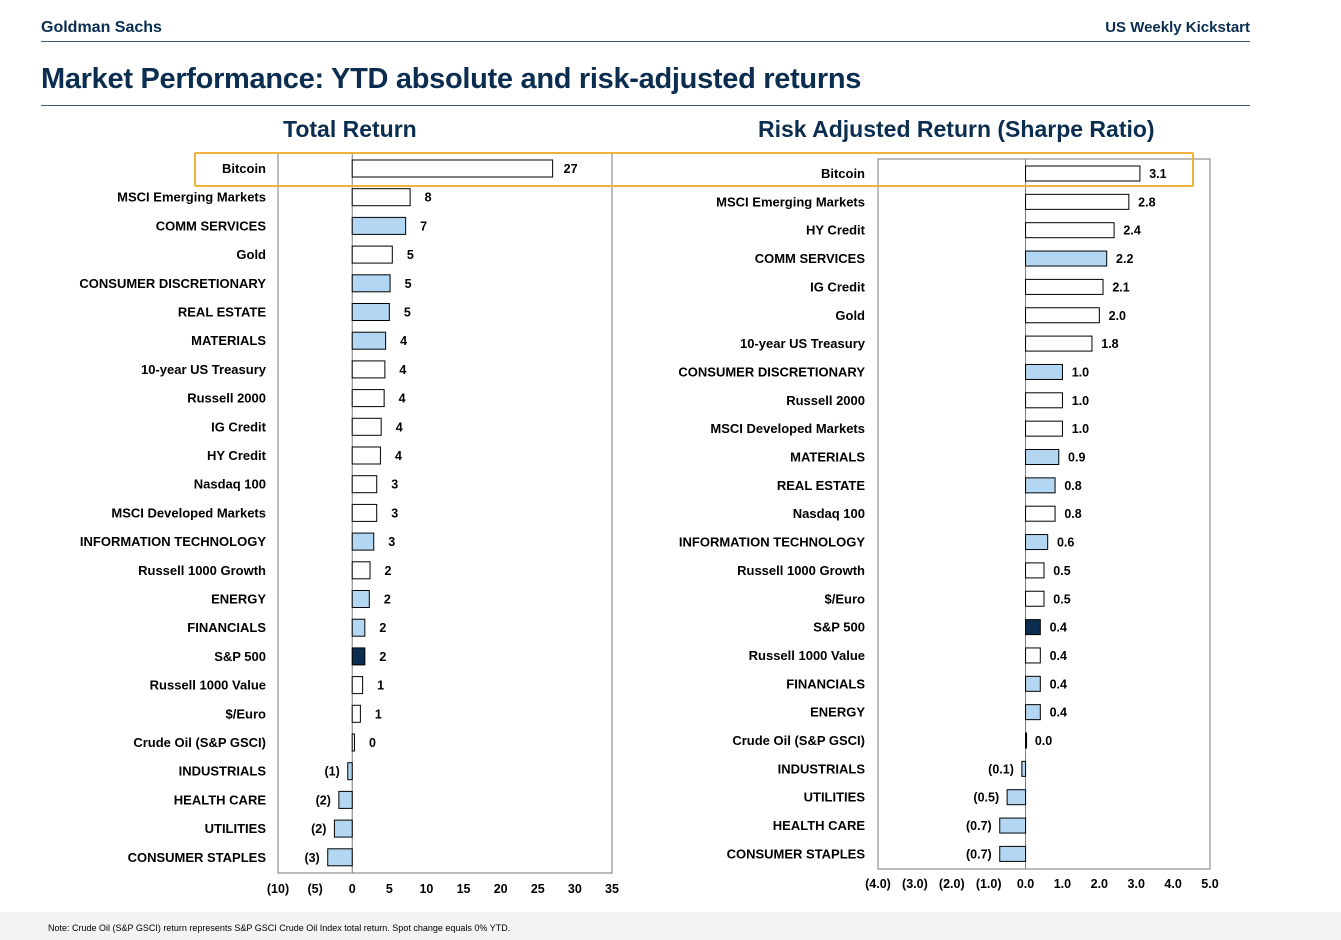  Describe the element at coordinates (989, 884) in the screenshot. I see `ra-tick-label: (1.0)` at that location.